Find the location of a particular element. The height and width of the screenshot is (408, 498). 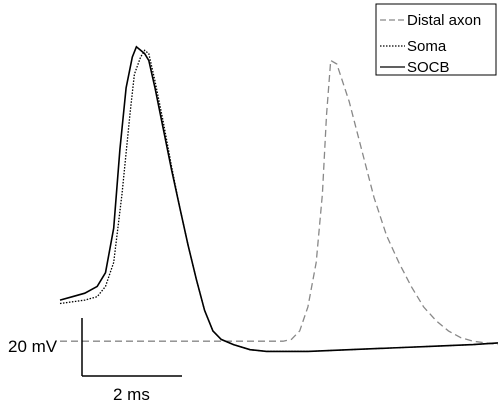

legend-label-distal-axon: Distal axon is located at coordinates (444, 20).